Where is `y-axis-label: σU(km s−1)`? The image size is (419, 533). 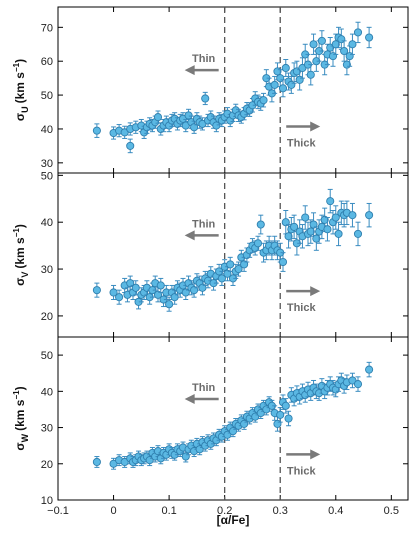 y-axis-label: σU(km s−1) is located at coordinates (21, 90).